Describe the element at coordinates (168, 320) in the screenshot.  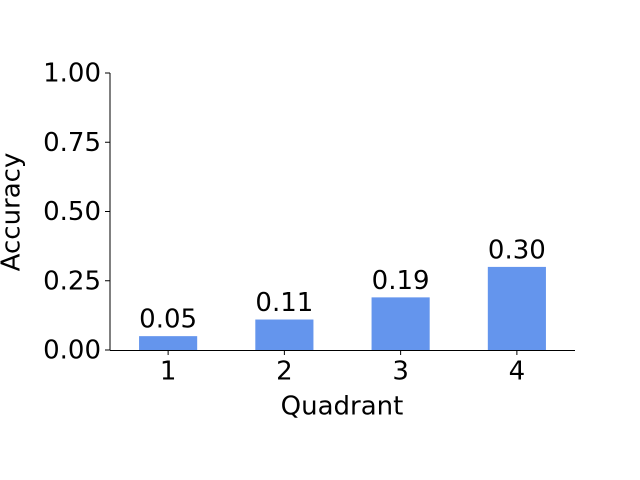
I see `value-label: 0.05` at that location.